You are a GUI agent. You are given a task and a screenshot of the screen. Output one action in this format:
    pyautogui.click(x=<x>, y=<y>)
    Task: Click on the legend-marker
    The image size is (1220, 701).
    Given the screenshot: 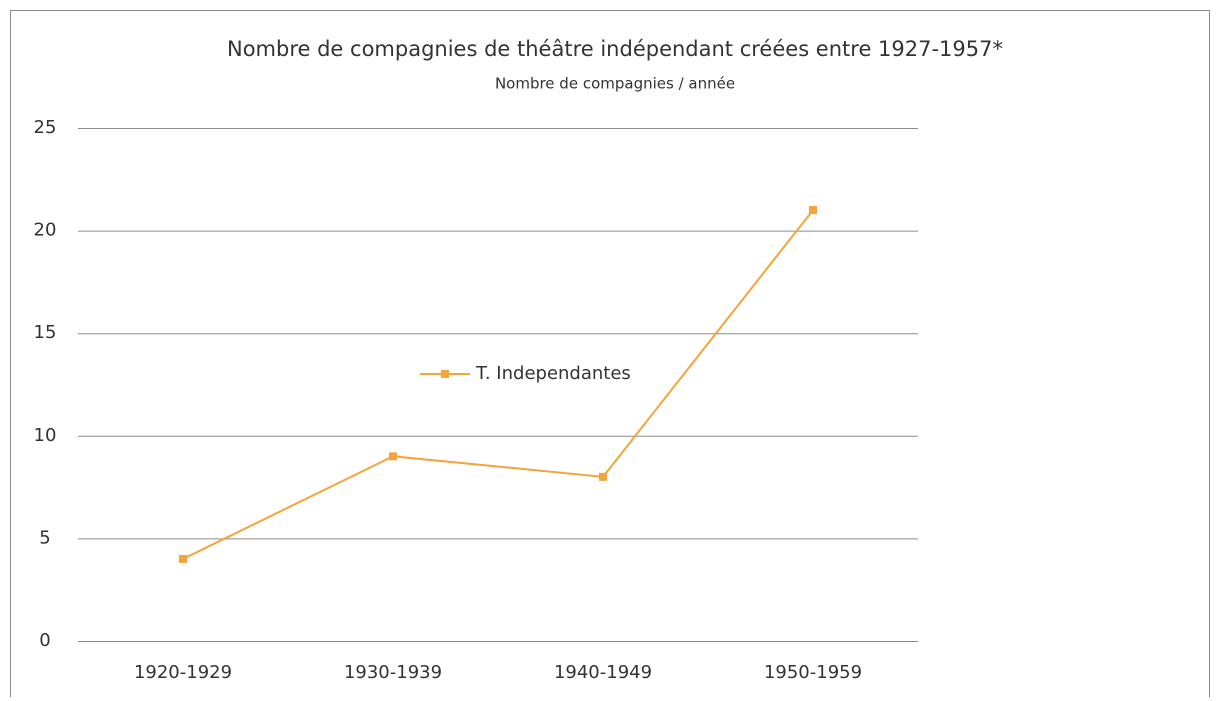 What is the action you would take?
    pyautogui.click(x=445, y=374)
    